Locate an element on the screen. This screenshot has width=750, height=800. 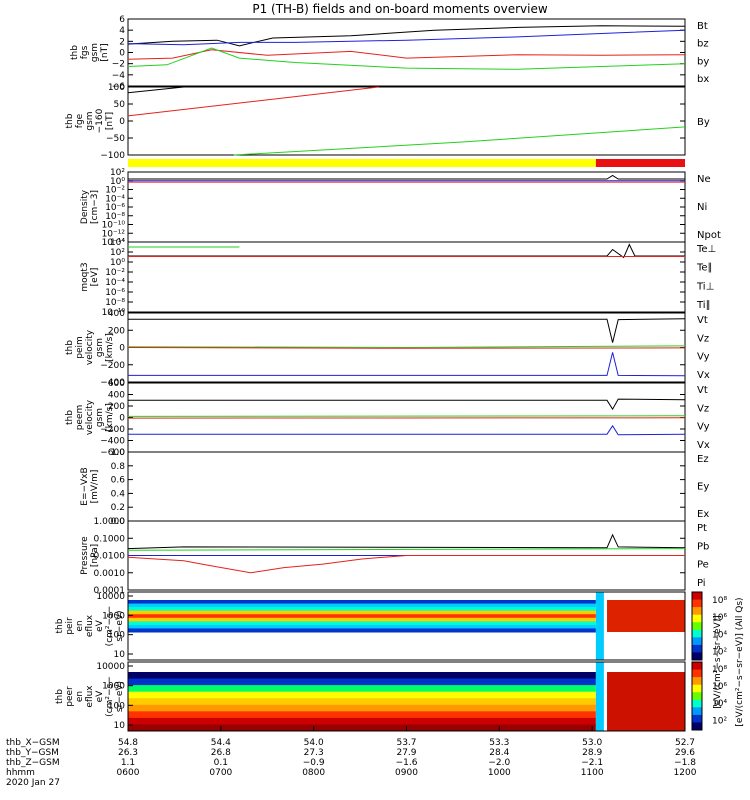
ylabel-line: moqt3 is located at coordinates (85, 276).